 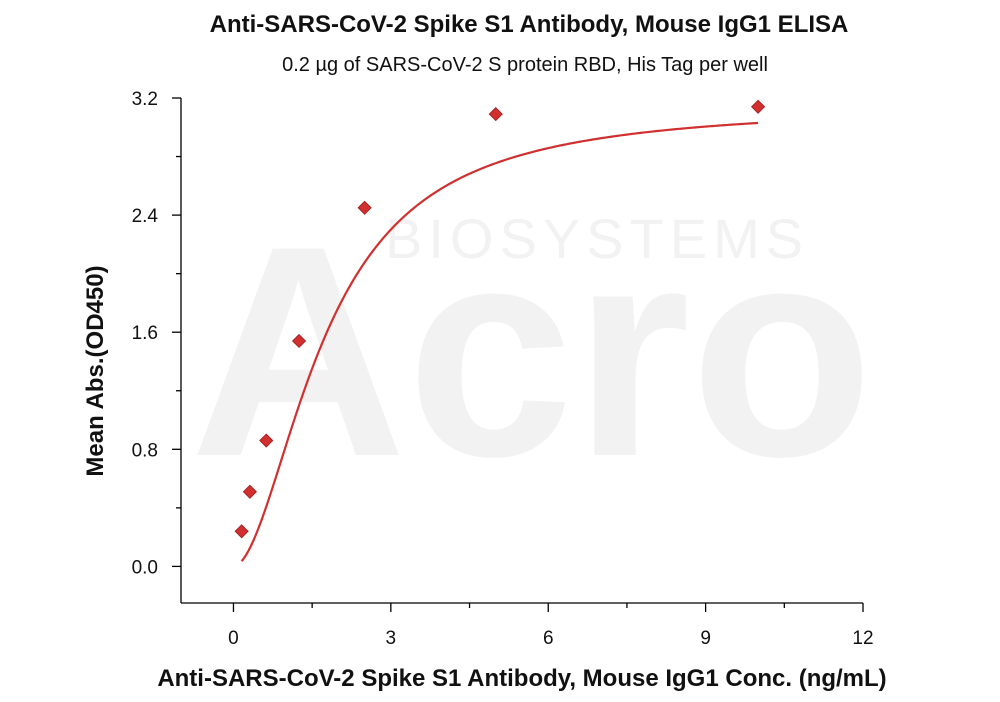 What do you see at coordinates (548, 638) in the screenshot?
I see `x-tick-label: 6` at bounding box center [548, 638].